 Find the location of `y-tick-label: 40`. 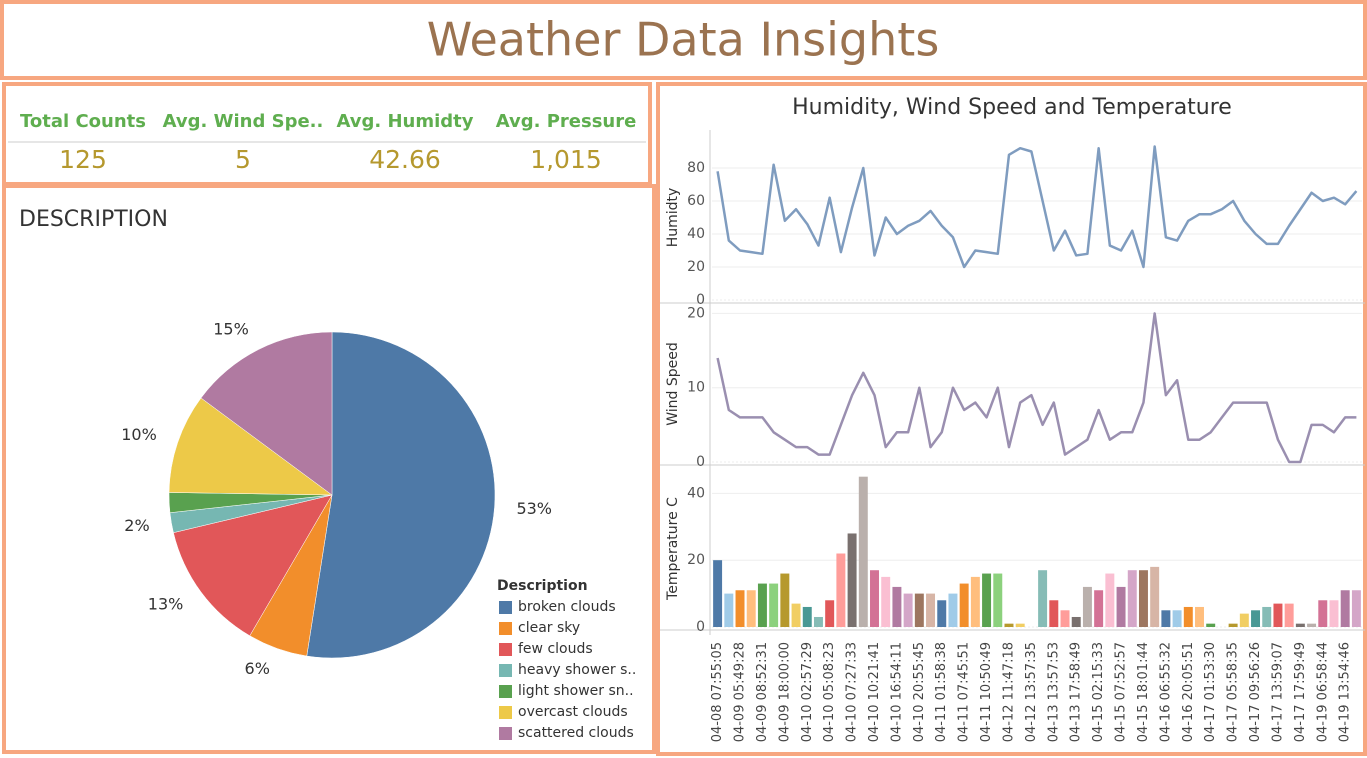

y-tick-label: 40 is located at coordinates (696, 234).